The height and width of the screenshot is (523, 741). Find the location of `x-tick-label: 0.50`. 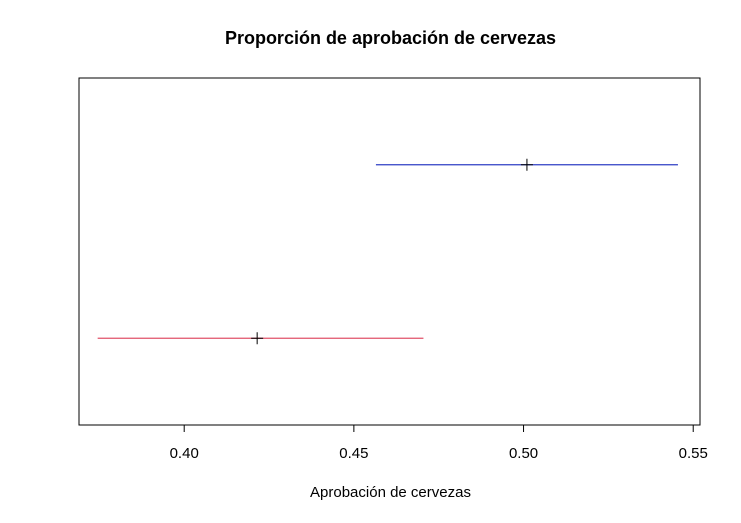

x-tick-label: 0.50 is located at coordinates (523, 453).